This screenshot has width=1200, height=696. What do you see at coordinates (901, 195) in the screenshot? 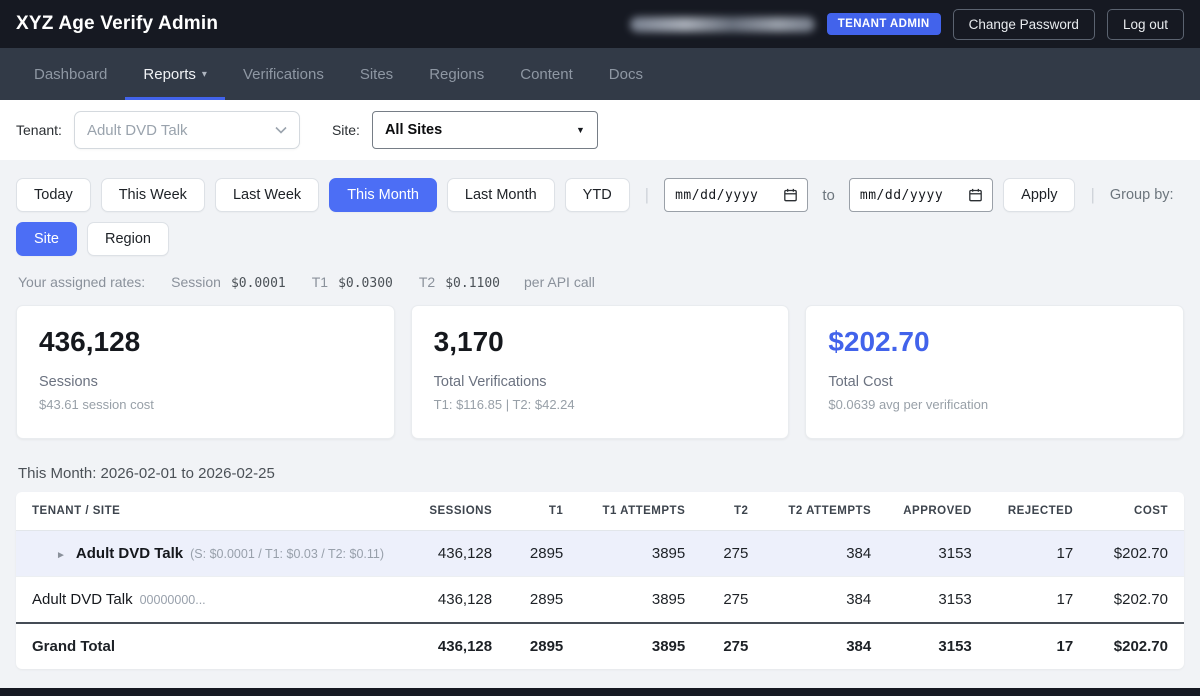
I see `end-date-placeholder: mm/dd/yyyy` at bounding box center [901, 195].